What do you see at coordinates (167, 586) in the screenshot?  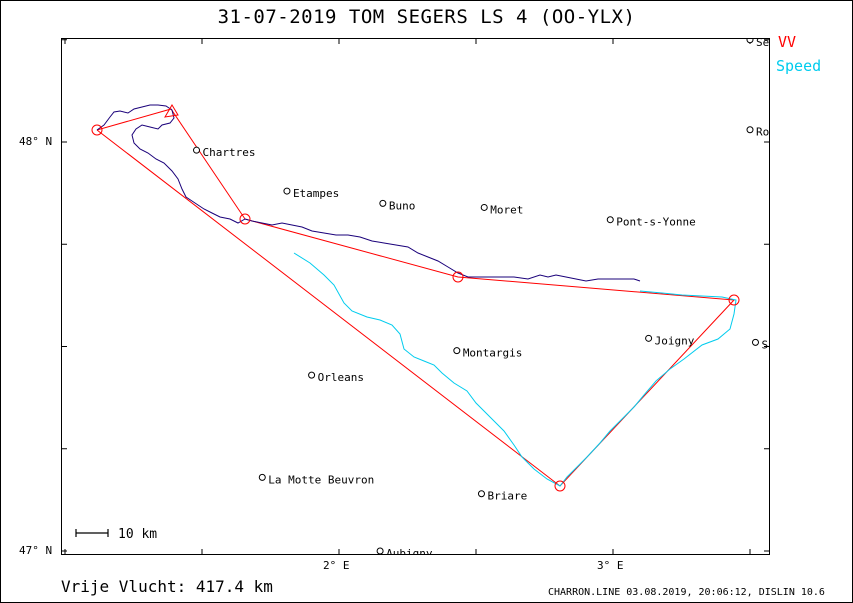 I see `distance-label: Vrije Vlucht: 417.4 km` at bounding box center [167, 586].